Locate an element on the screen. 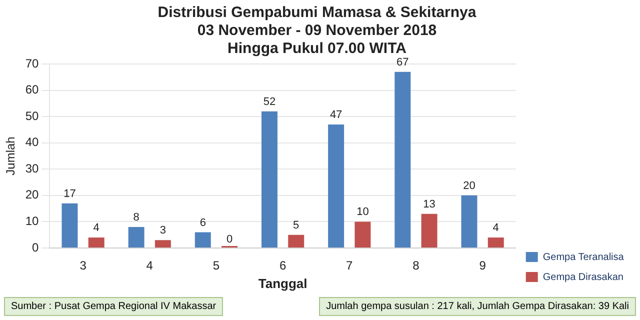 This screenshot has width=640, height=320. x-axis-title: Tanggal is located at coordinates (283, 283).